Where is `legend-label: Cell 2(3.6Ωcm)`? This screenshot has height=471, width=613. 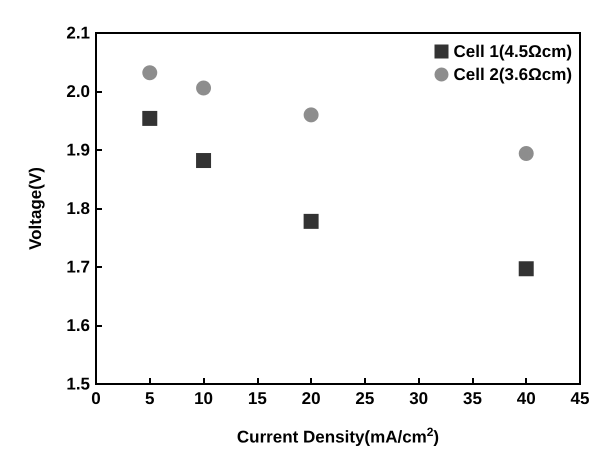
legend-label: Cell 2(3.6Ωcm) is located at coordinates (512, 74).